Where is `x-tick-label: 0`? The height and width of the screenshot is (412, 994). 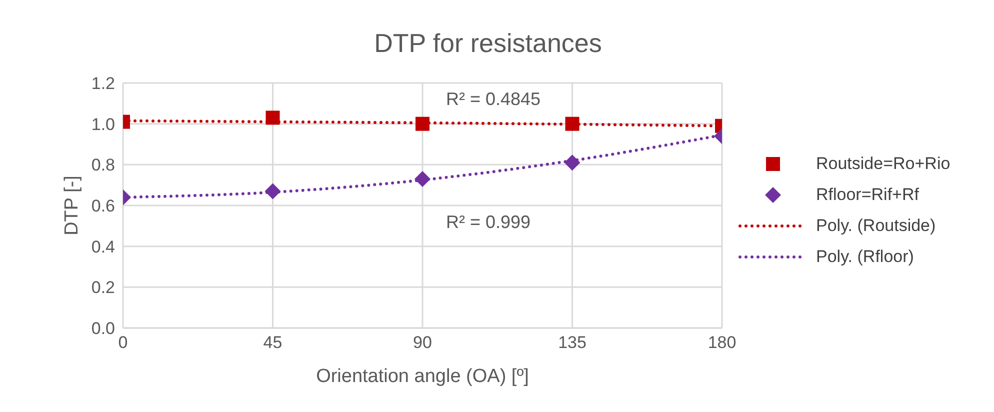
x-tick-label: 0 is located at coordinates (123, 342).